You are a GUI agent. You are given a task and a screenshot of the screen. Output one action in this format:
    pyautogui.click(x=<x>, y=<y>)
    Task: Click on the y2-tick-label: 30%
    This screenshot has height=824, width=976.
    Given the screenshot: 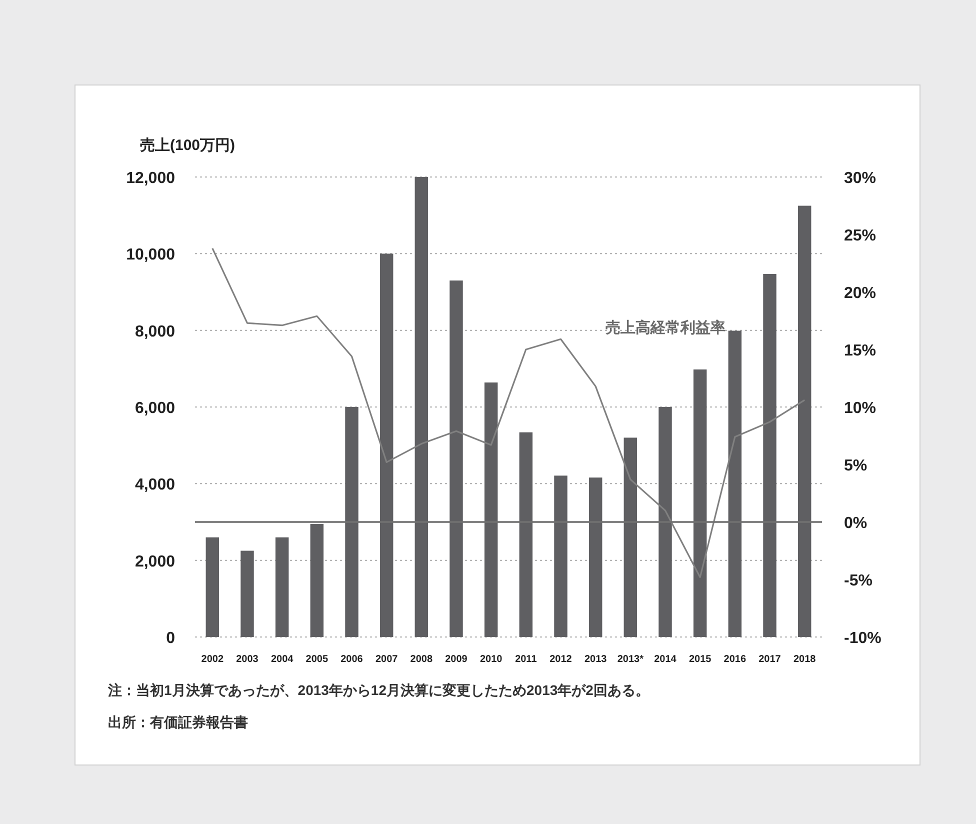 What is the action you would take?
    pyautogui.click(x=860, y=178)
    